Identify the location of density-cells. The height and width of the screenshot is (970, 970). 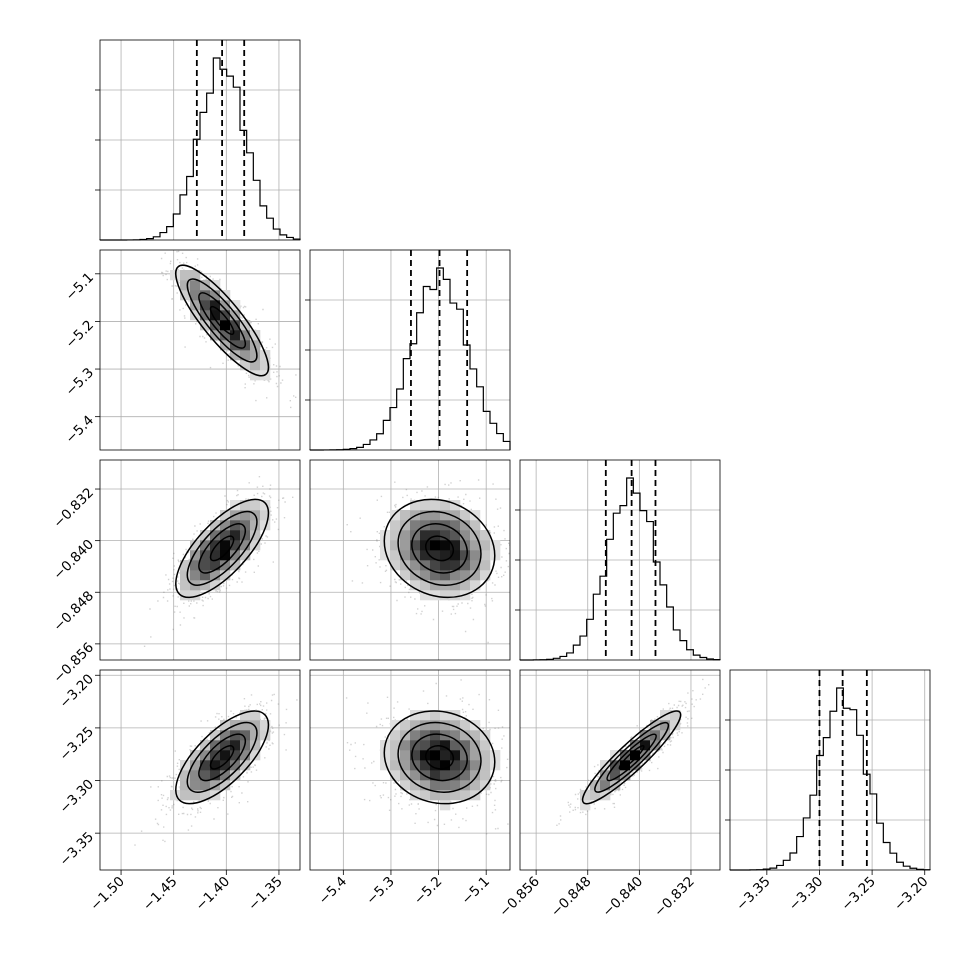
(440, 760).